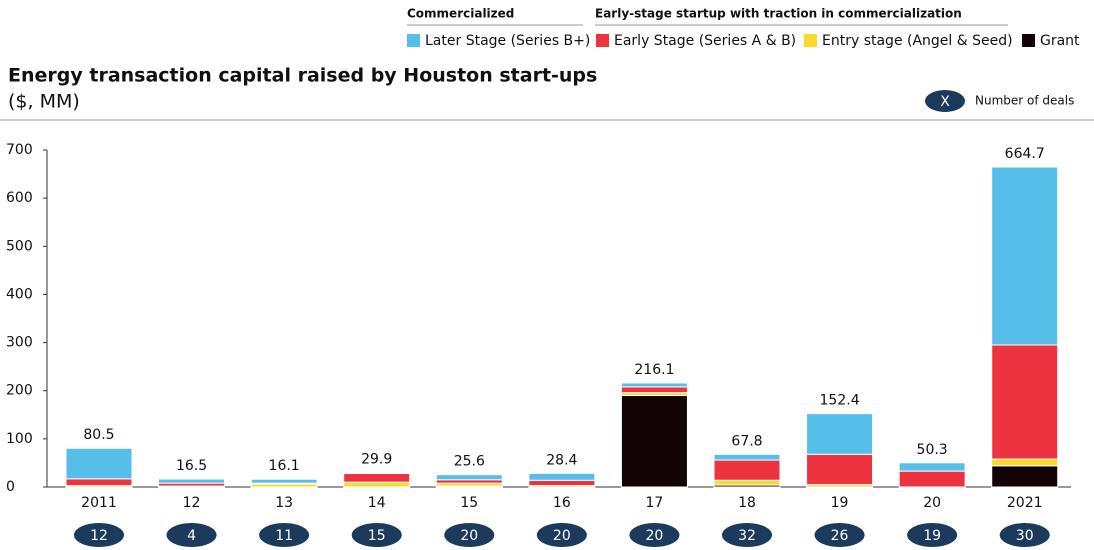  I want to click on x-tick-label: 15, so click(469, 503).